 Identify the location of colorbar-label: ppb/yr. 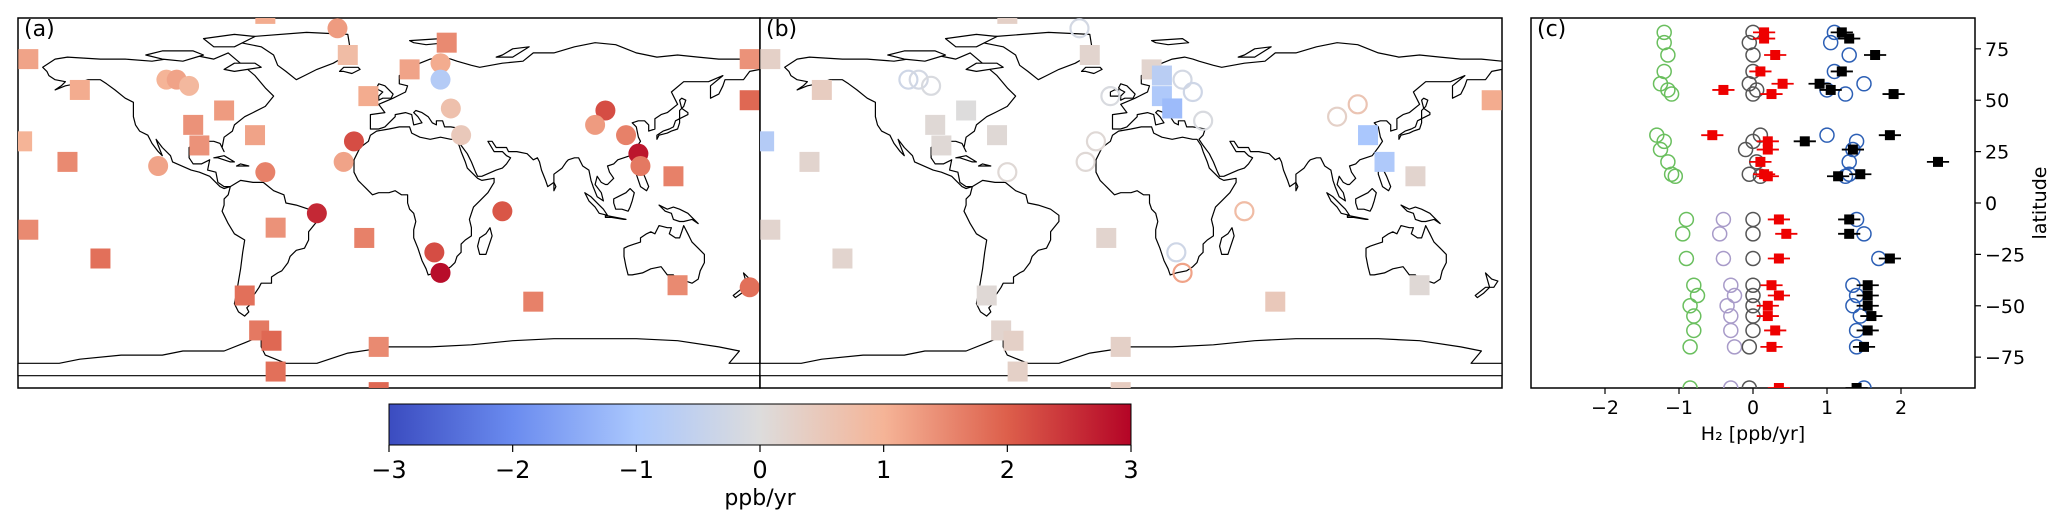
(760, 498).